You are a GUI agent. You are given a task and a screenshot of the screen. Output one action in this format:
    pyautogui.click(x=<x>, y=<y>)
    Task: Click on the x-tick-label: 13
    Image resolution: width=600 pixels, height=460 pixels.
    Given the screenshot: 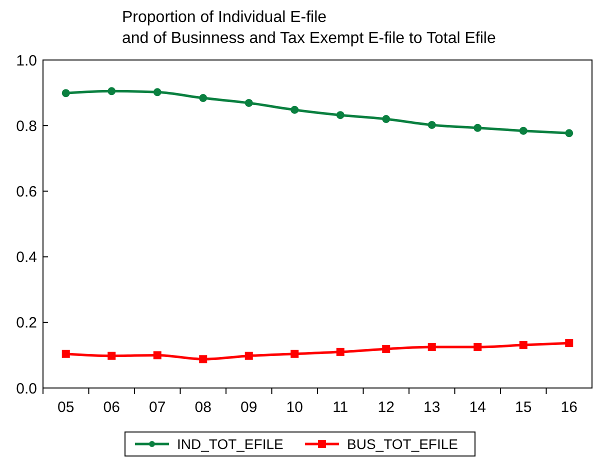 What is the action you would take?
    pyautogui.click(x=432, y=407)
    